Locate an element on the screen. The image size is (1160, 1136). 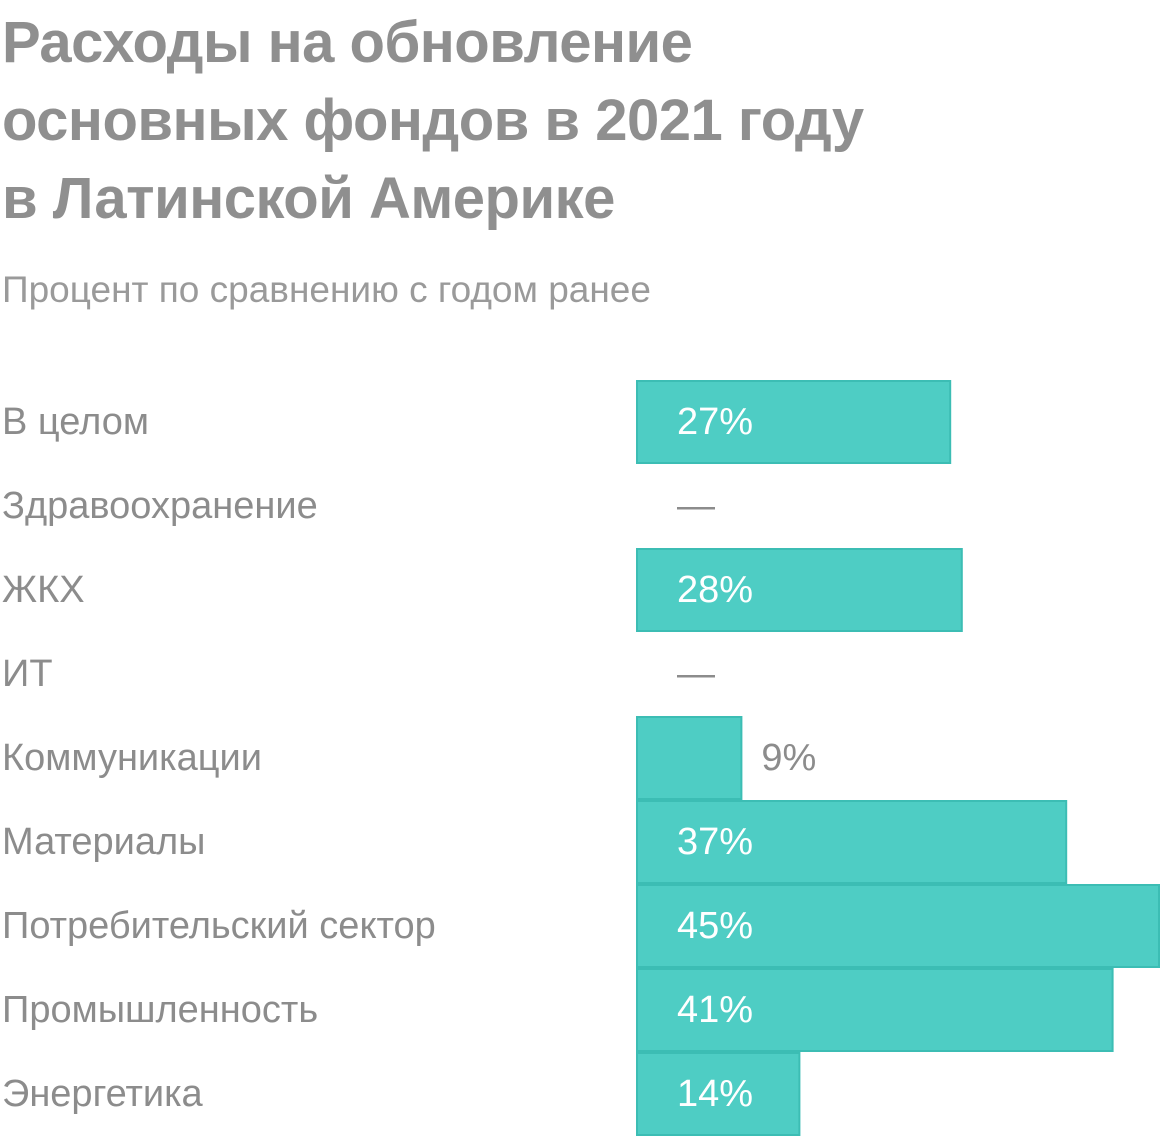
category-label: Промышленность is located at coordinates (160, 1010).